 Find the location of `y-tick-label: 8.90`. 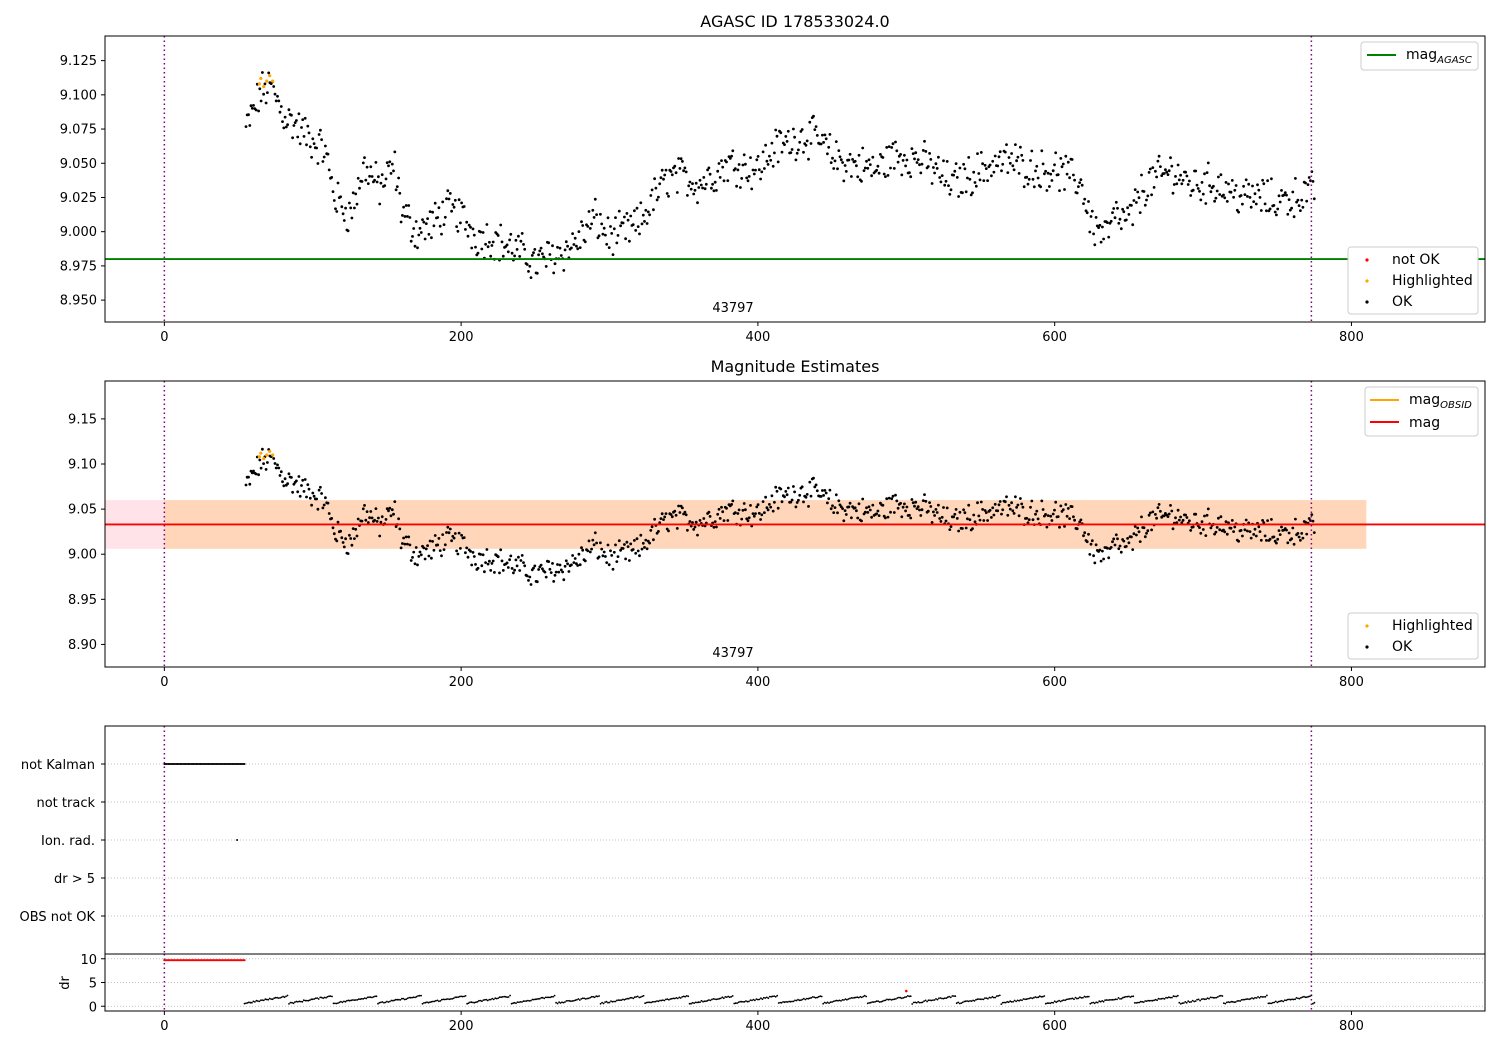

y-tick-label: 8.90 is located at coordinates (82, 645).